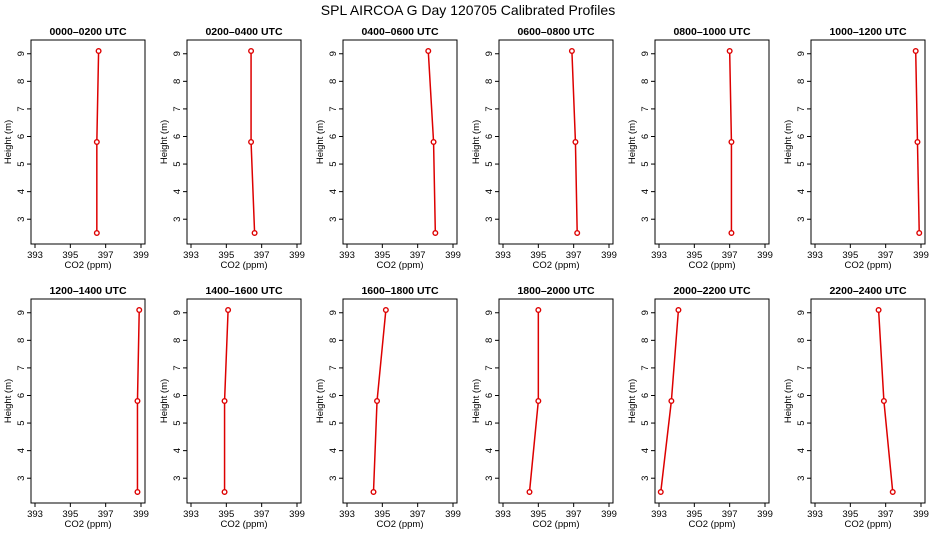 This screenshot has height=540, width=936. Describe the element at coordinates (399, 291) in the screenshot. I see `panel-title: 1600–1800 UTC` at that location.